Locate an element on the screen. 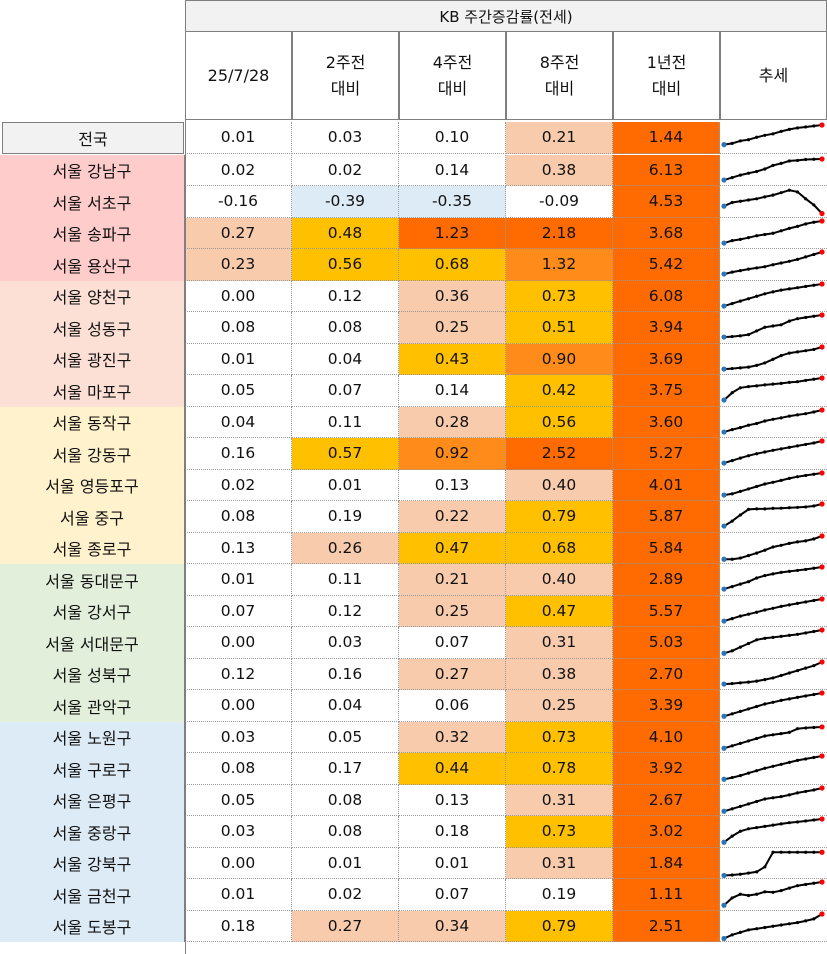 The height and width of the screenshot is (954, 827). value-cell: 0.02 is located at coordinates (238, 170).